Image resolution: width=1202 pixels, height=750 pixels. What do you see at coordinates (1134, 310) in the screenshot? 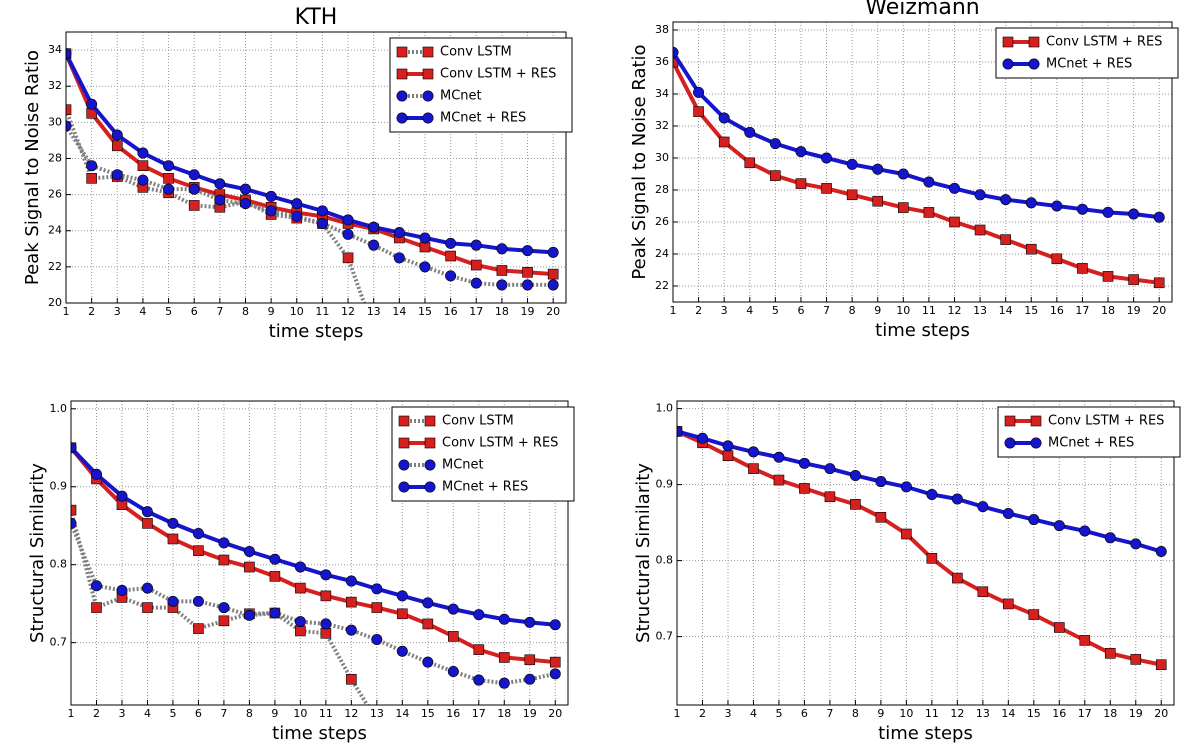
I see `x-tick-label: 19` at bounding box center [1134, 310].